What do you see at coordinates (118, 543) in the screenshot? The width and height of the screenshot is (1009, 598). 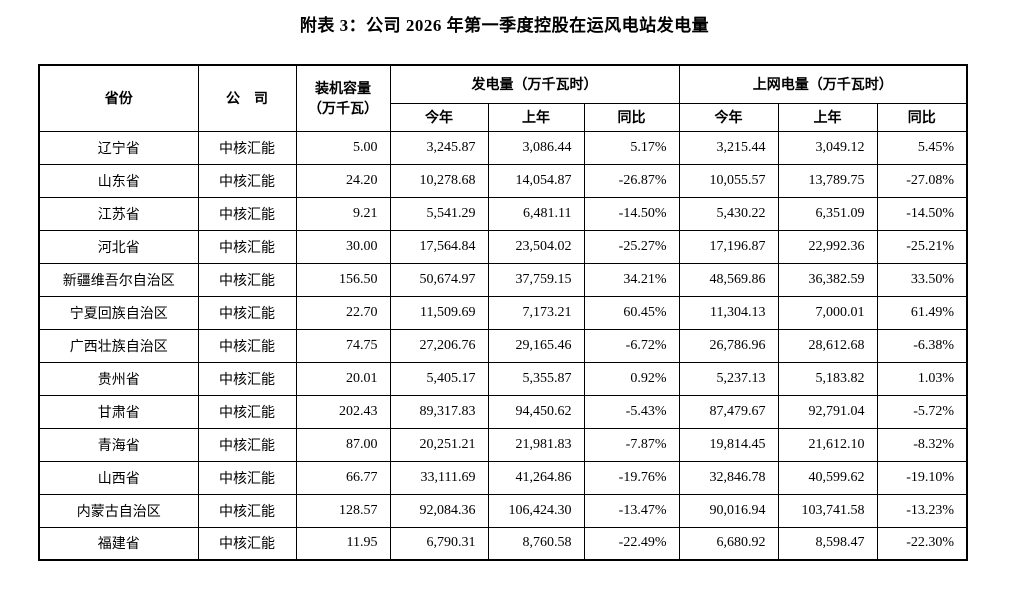 I see `cell-province: 福建省` at bounding box center [118, 543].